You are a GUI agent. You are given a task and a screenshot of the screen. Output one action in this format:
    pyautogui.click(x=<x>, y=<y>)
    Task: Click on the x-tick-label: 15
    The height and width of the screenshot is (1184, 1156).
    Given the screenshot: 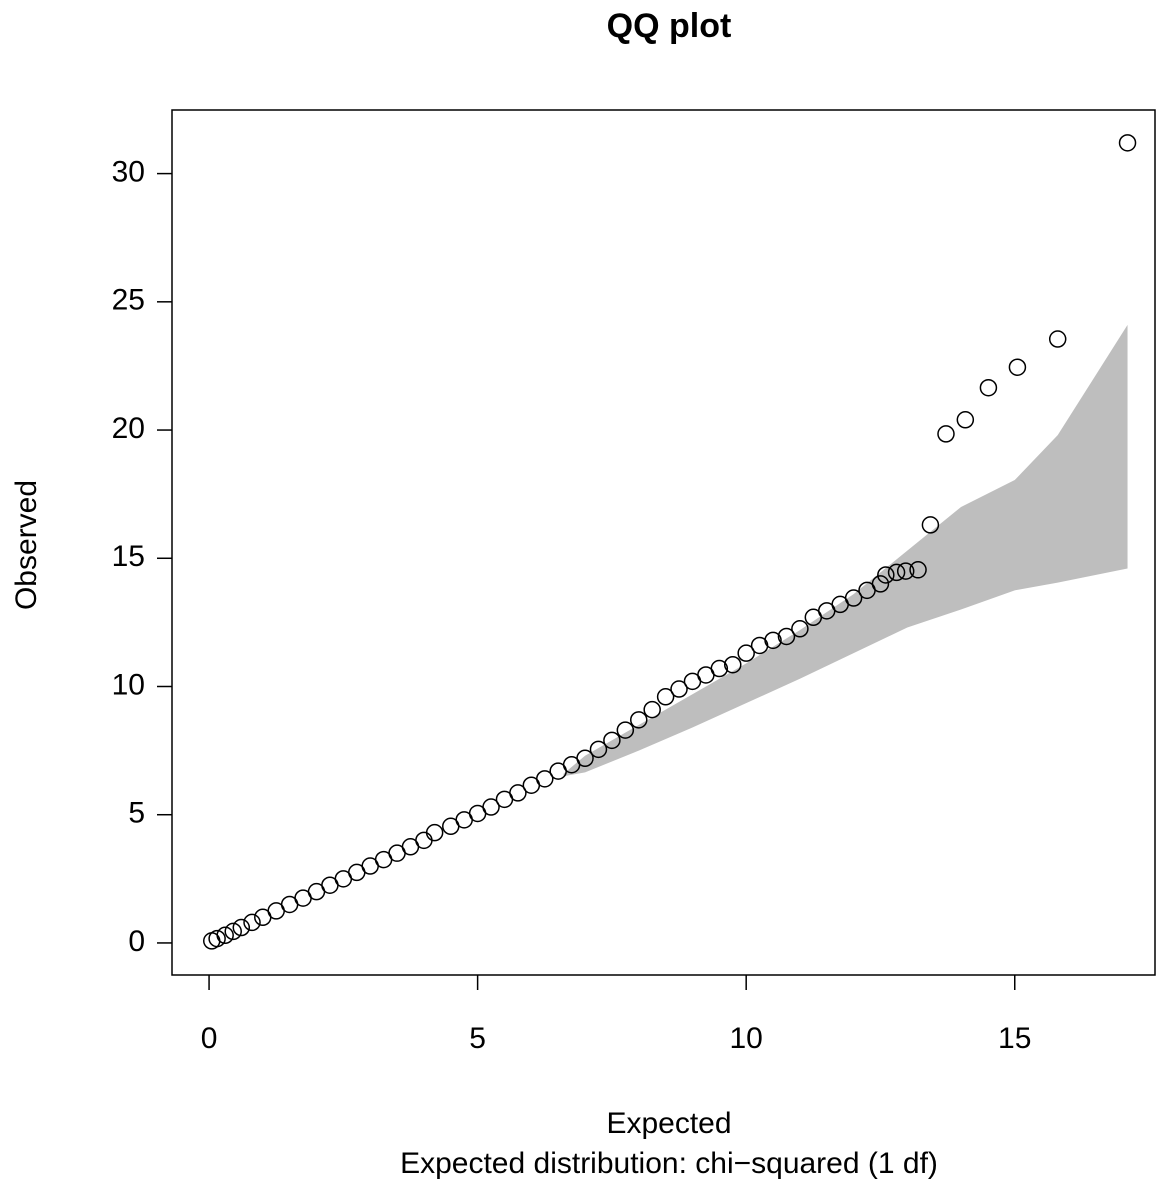 What is the action you would take?
    pyautogui.click(x=1014, y=1038)
    